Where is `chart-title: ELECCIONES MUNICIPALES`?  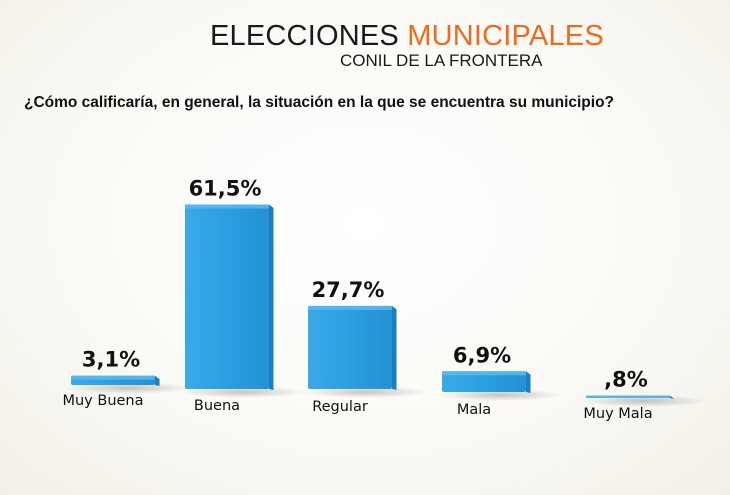
chart-title: ELECCIONES MUNICIPALES is located at coordinates (407, 36).